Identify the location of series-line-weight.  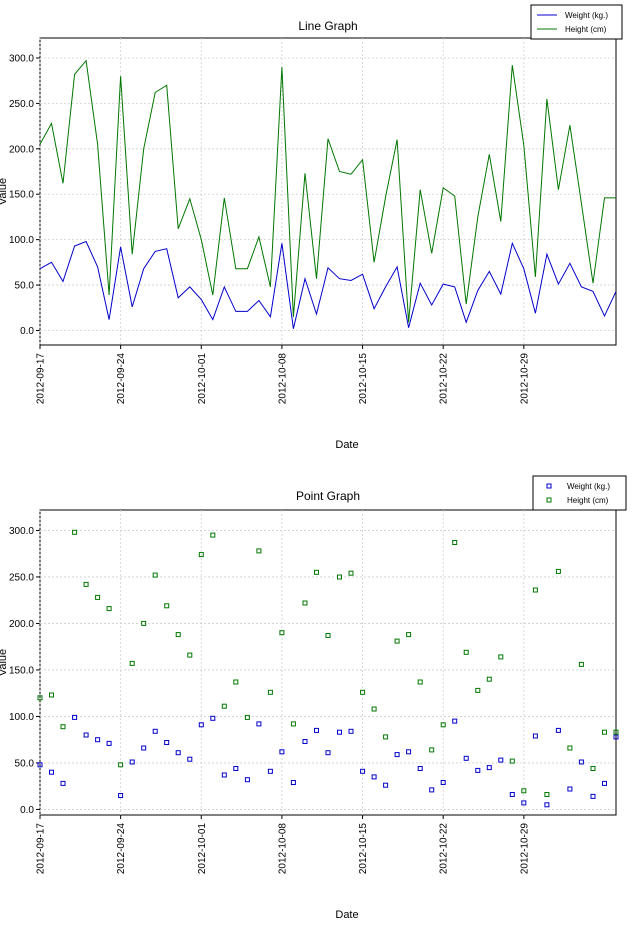
(328, 284).